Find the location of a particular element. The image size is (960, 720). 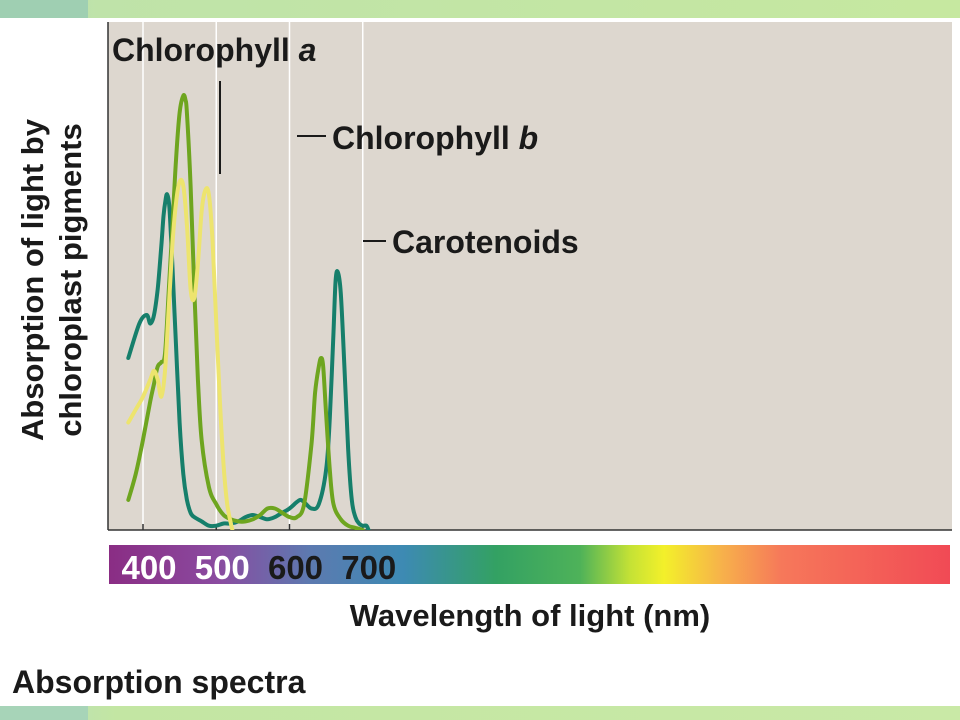

x-tick-label-500: 500 is located at coordinates (222, 567).